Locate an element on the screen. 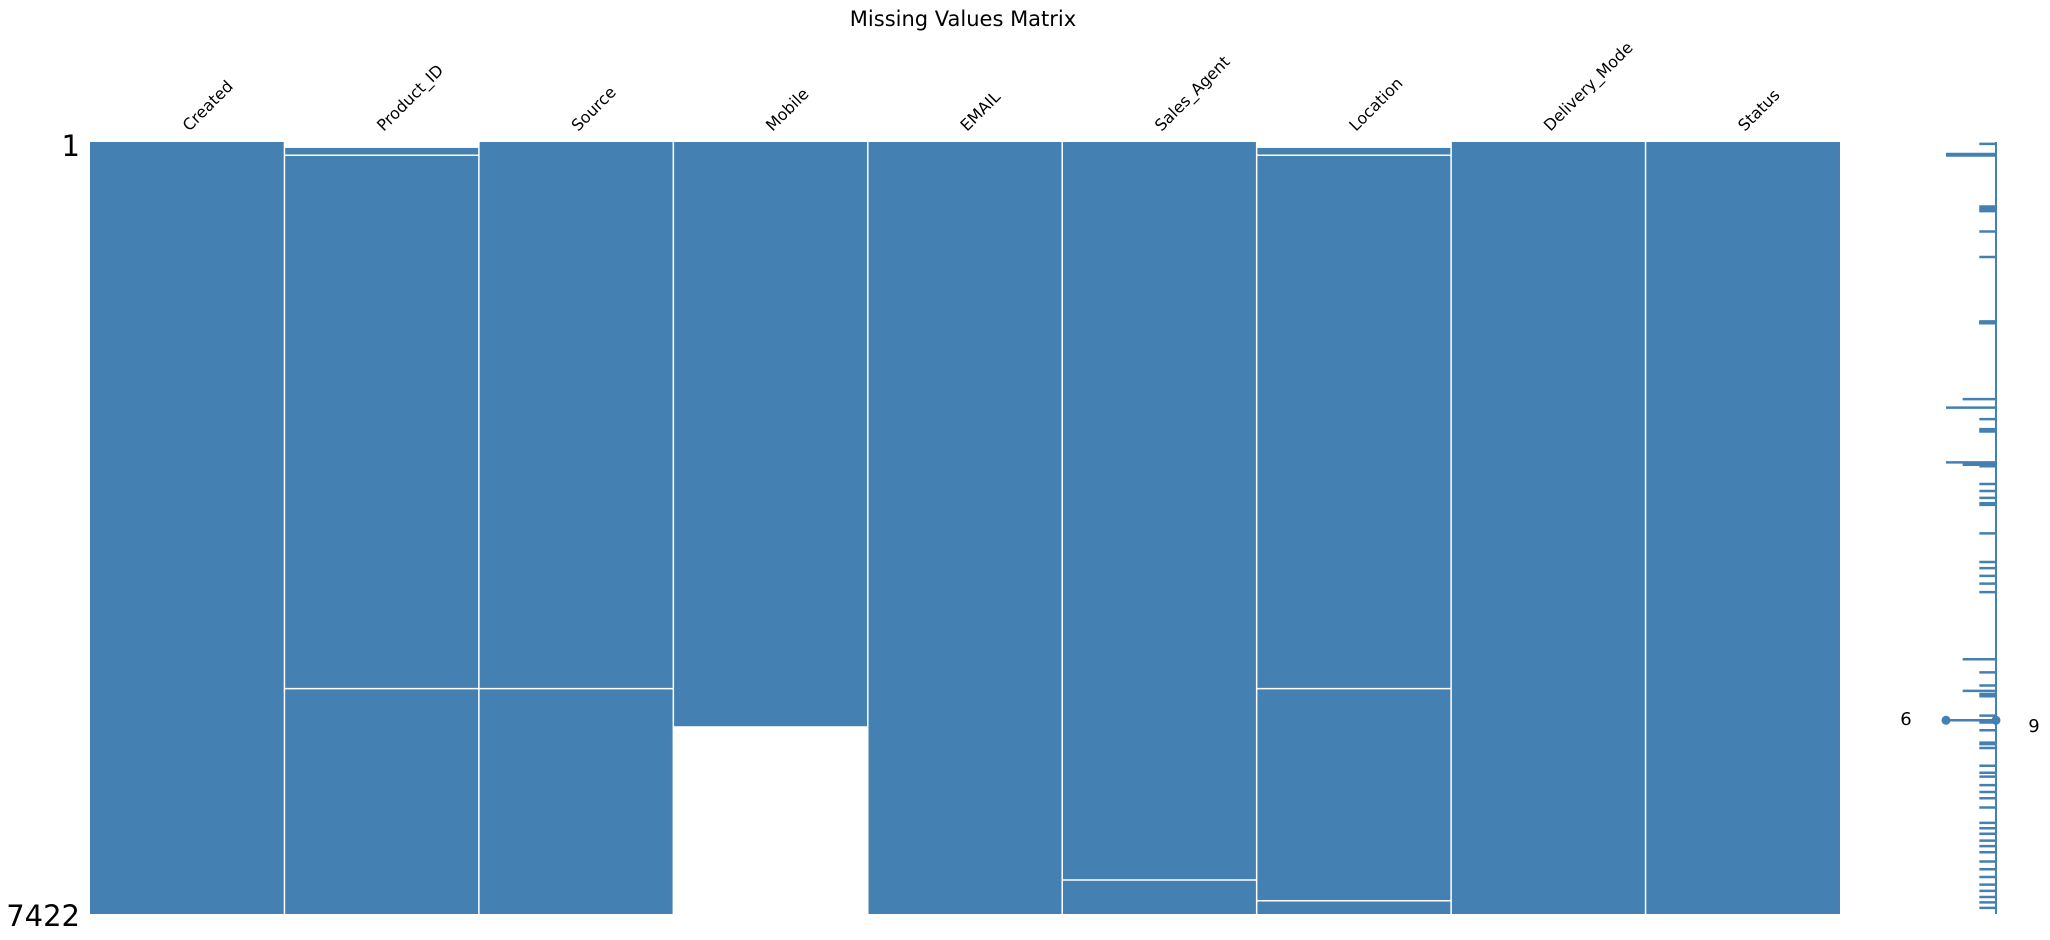 The width and height of the screenshot is (2050, 940). sparkline-max-marker is located at coordinates (1996, 720).